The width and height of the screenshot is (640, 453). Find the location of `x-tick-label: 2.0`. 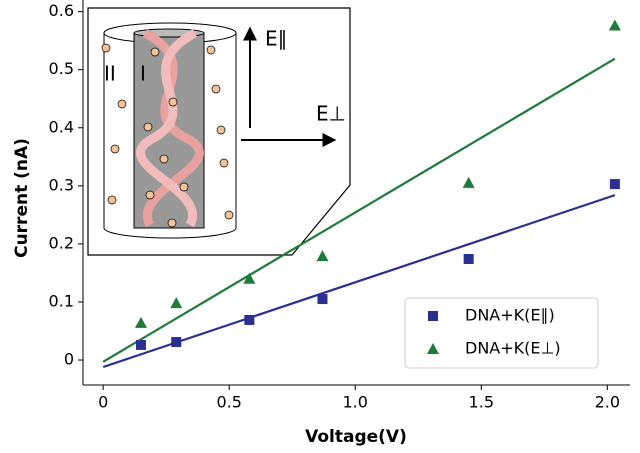

x-tick-label: 2.0 is located at coordinates (607, 402).